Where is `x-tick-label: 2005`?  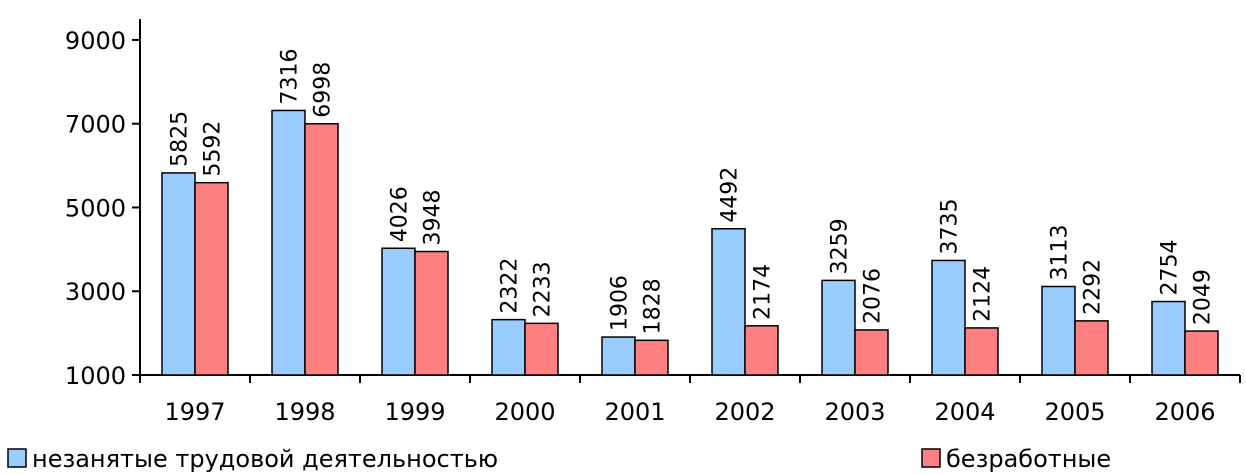 x-tick-label: 2005 is located at coordinates (1074, 412).